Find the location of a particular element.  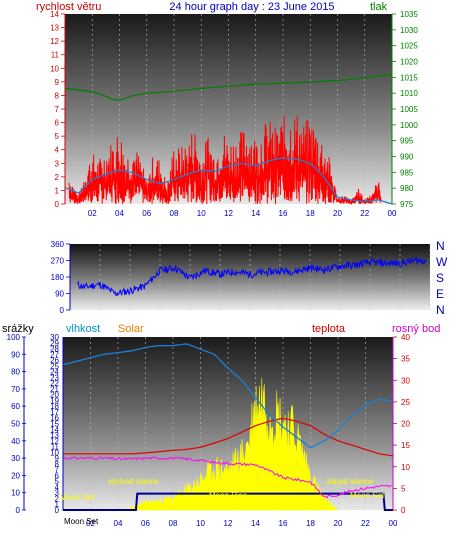

y-srazky-tick-label: 30 is located at coordinates (15, 458).